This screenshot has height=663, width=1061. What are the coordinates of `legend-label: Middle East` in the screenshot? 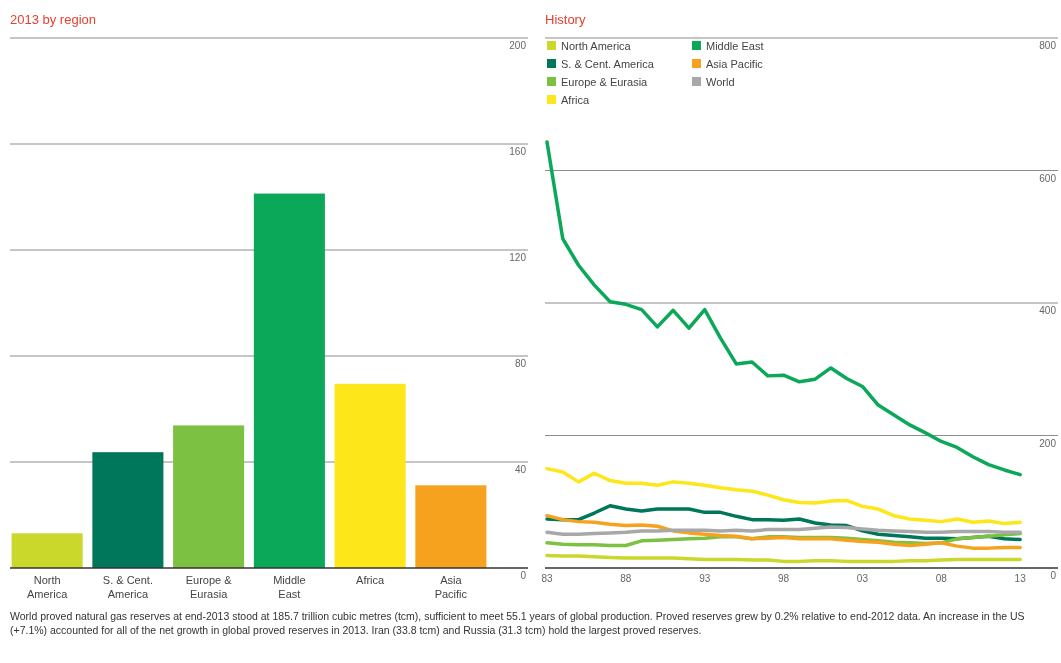 It's located at (735, 46).